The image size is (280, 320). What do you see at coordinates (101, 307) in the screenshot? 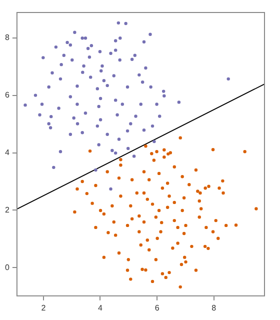
I see `x-tick-label: 4` at bounding box center [101, 307].